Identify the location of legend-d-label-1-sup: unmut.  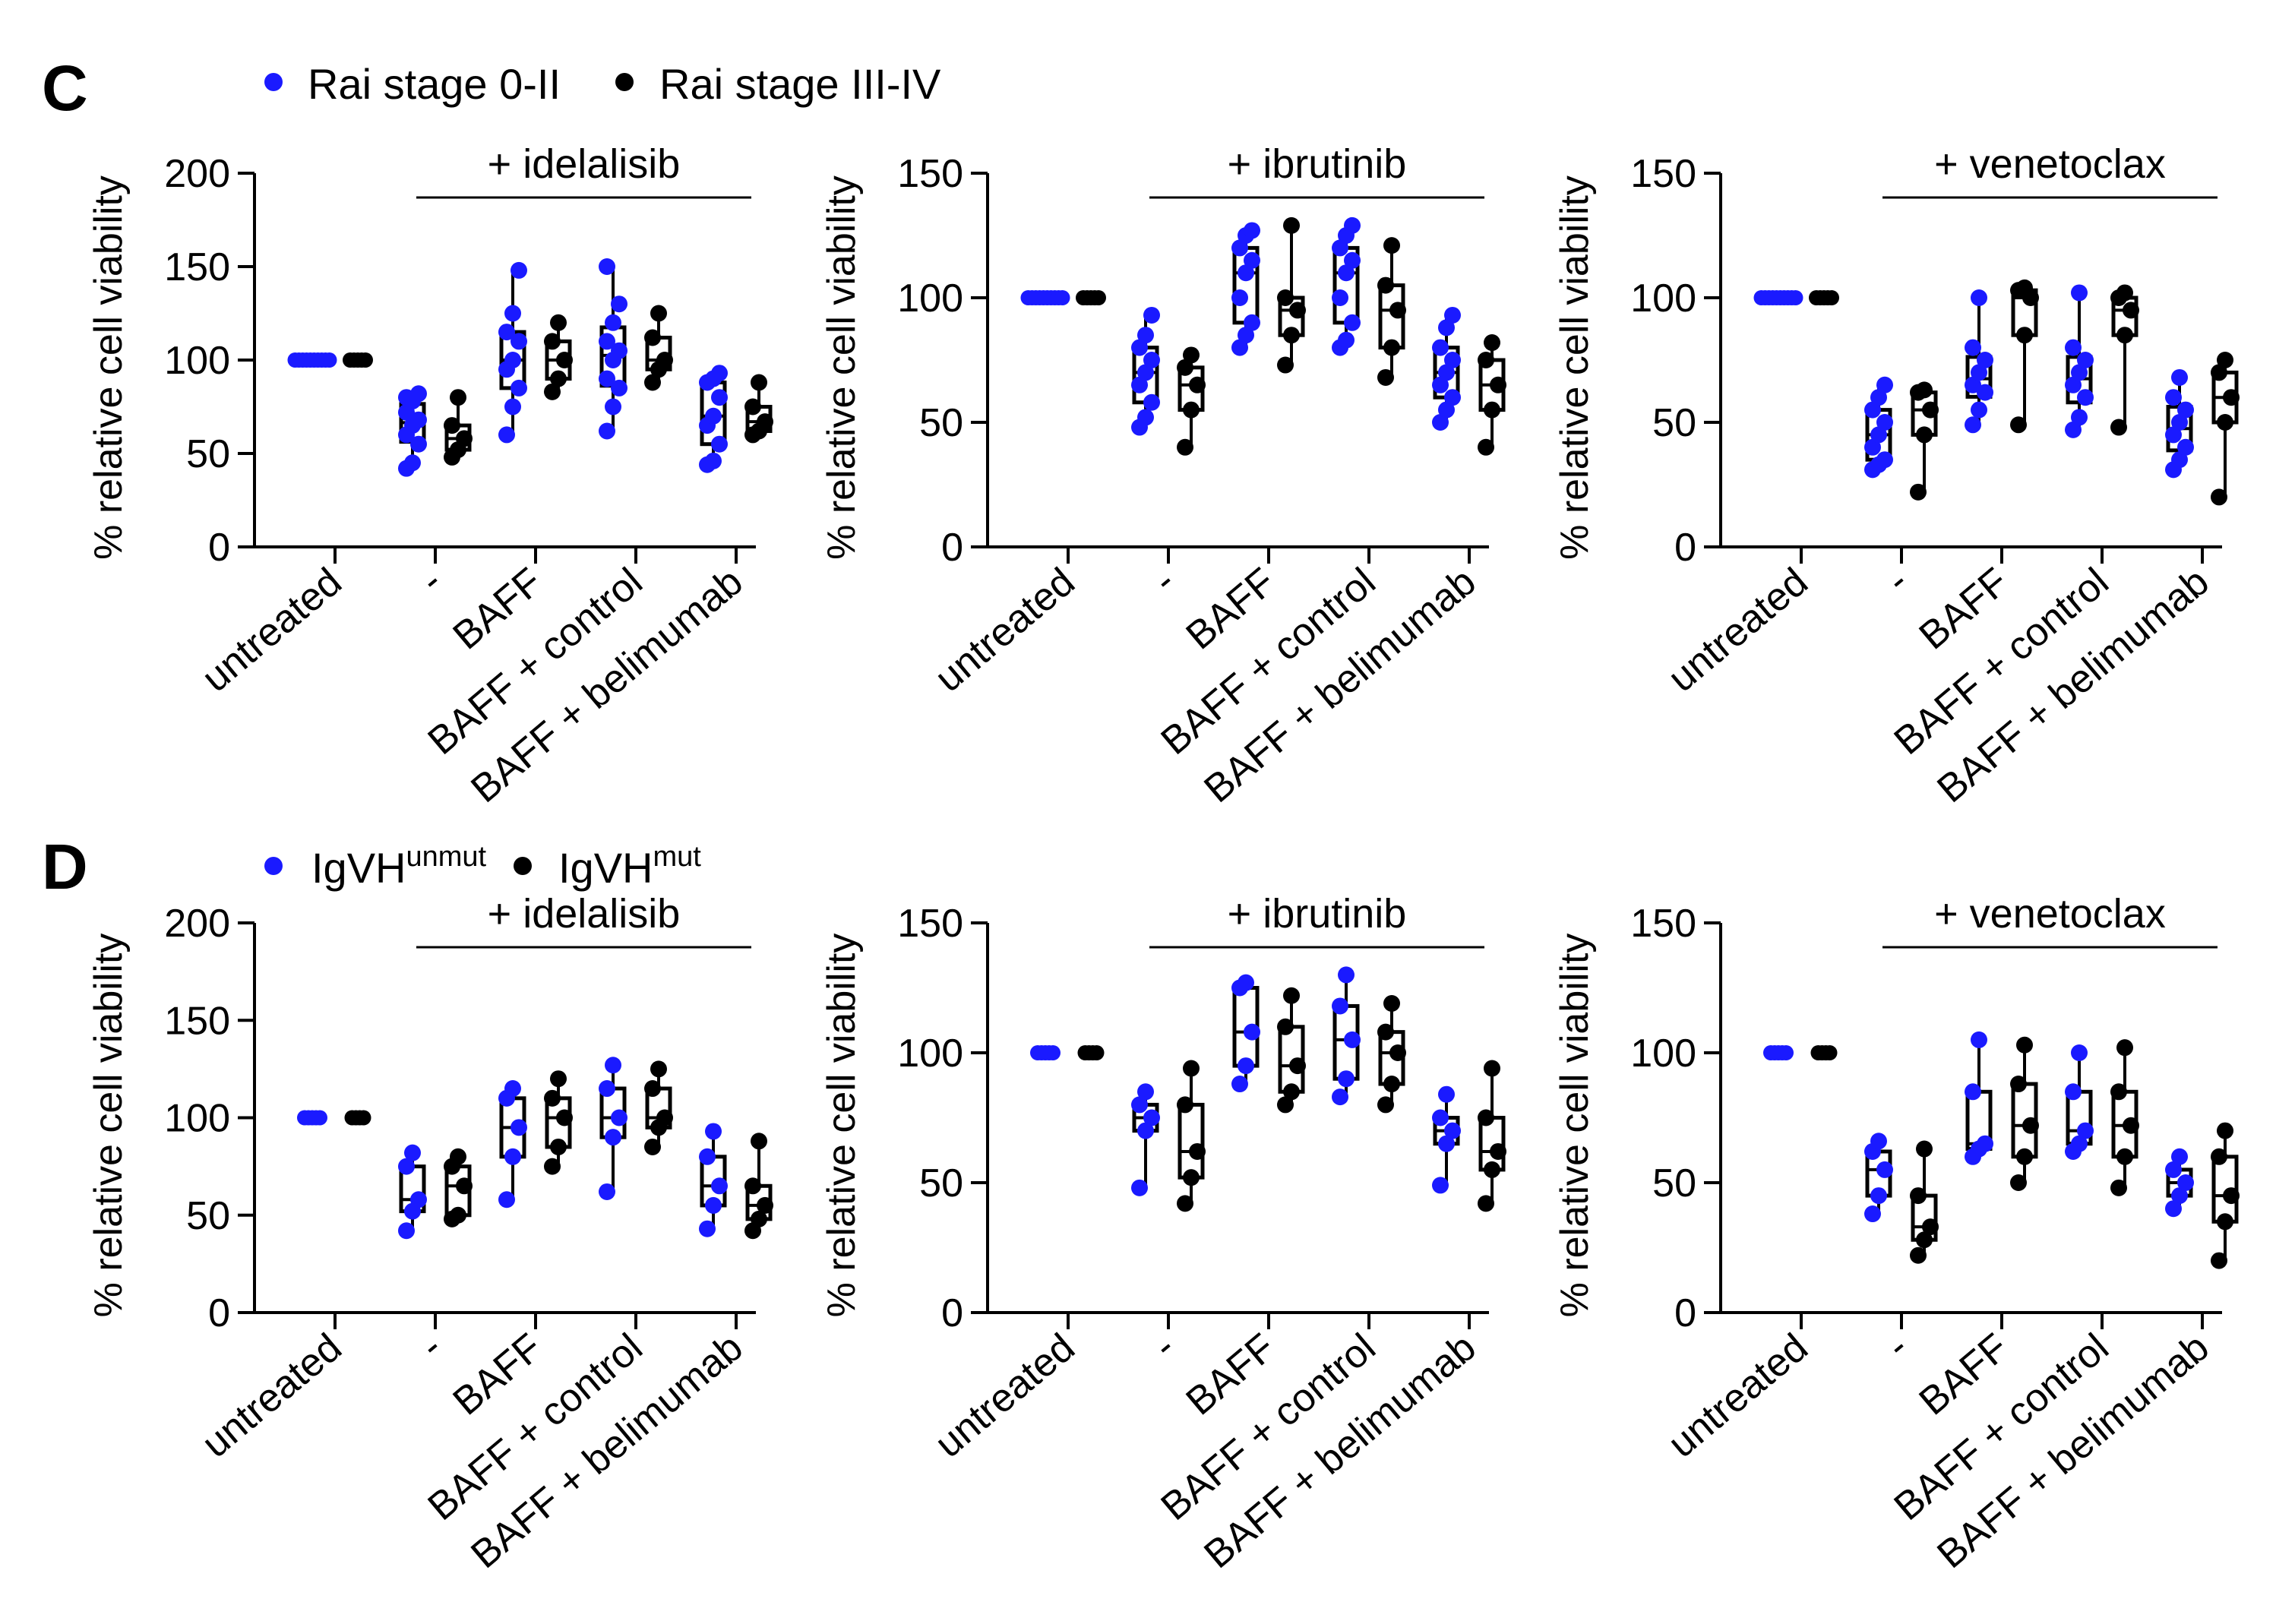
(446, 857).